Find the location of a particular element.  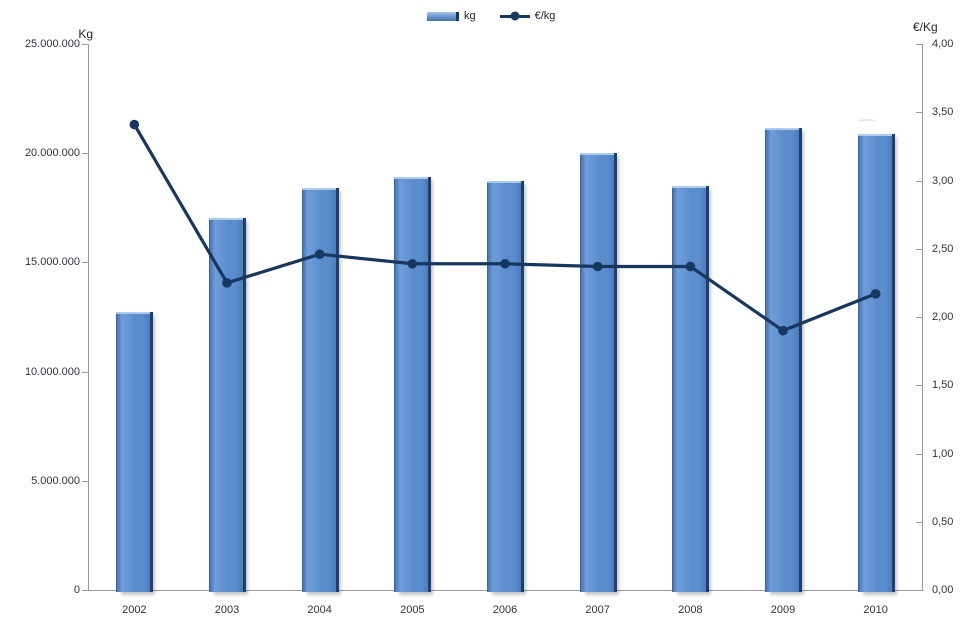

right-axis-tick-label: 3,00 is located at coordinates (943, 180).